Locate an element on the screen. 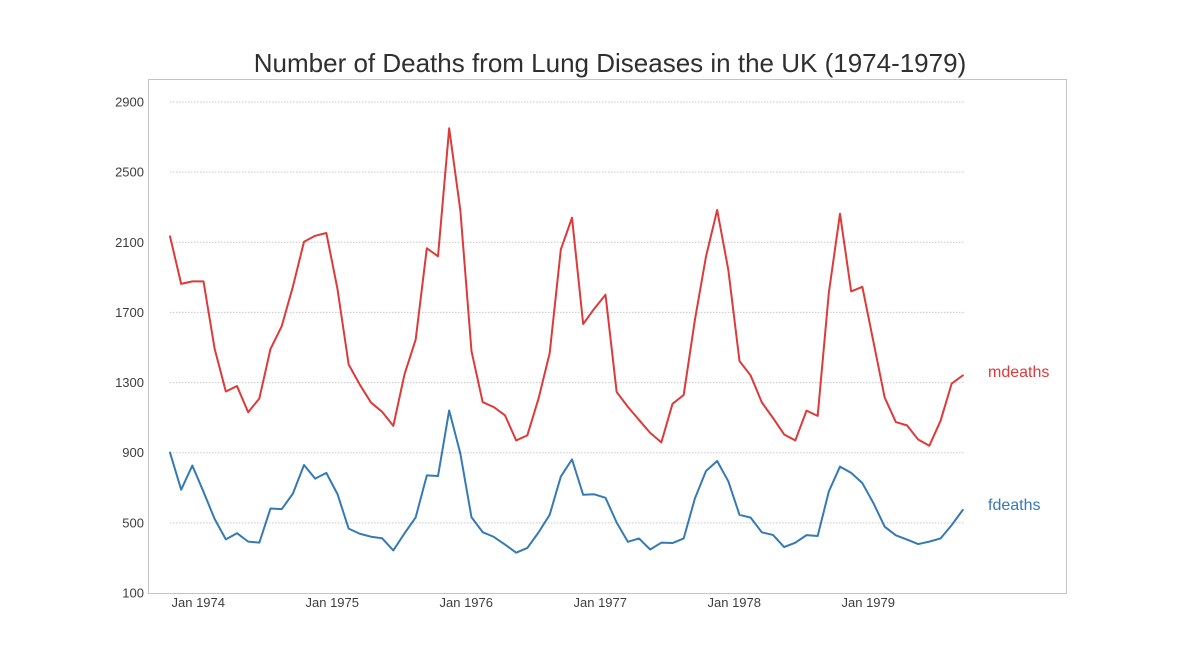  svg-text: Jan 1977 is located at coordinates (601, 602).